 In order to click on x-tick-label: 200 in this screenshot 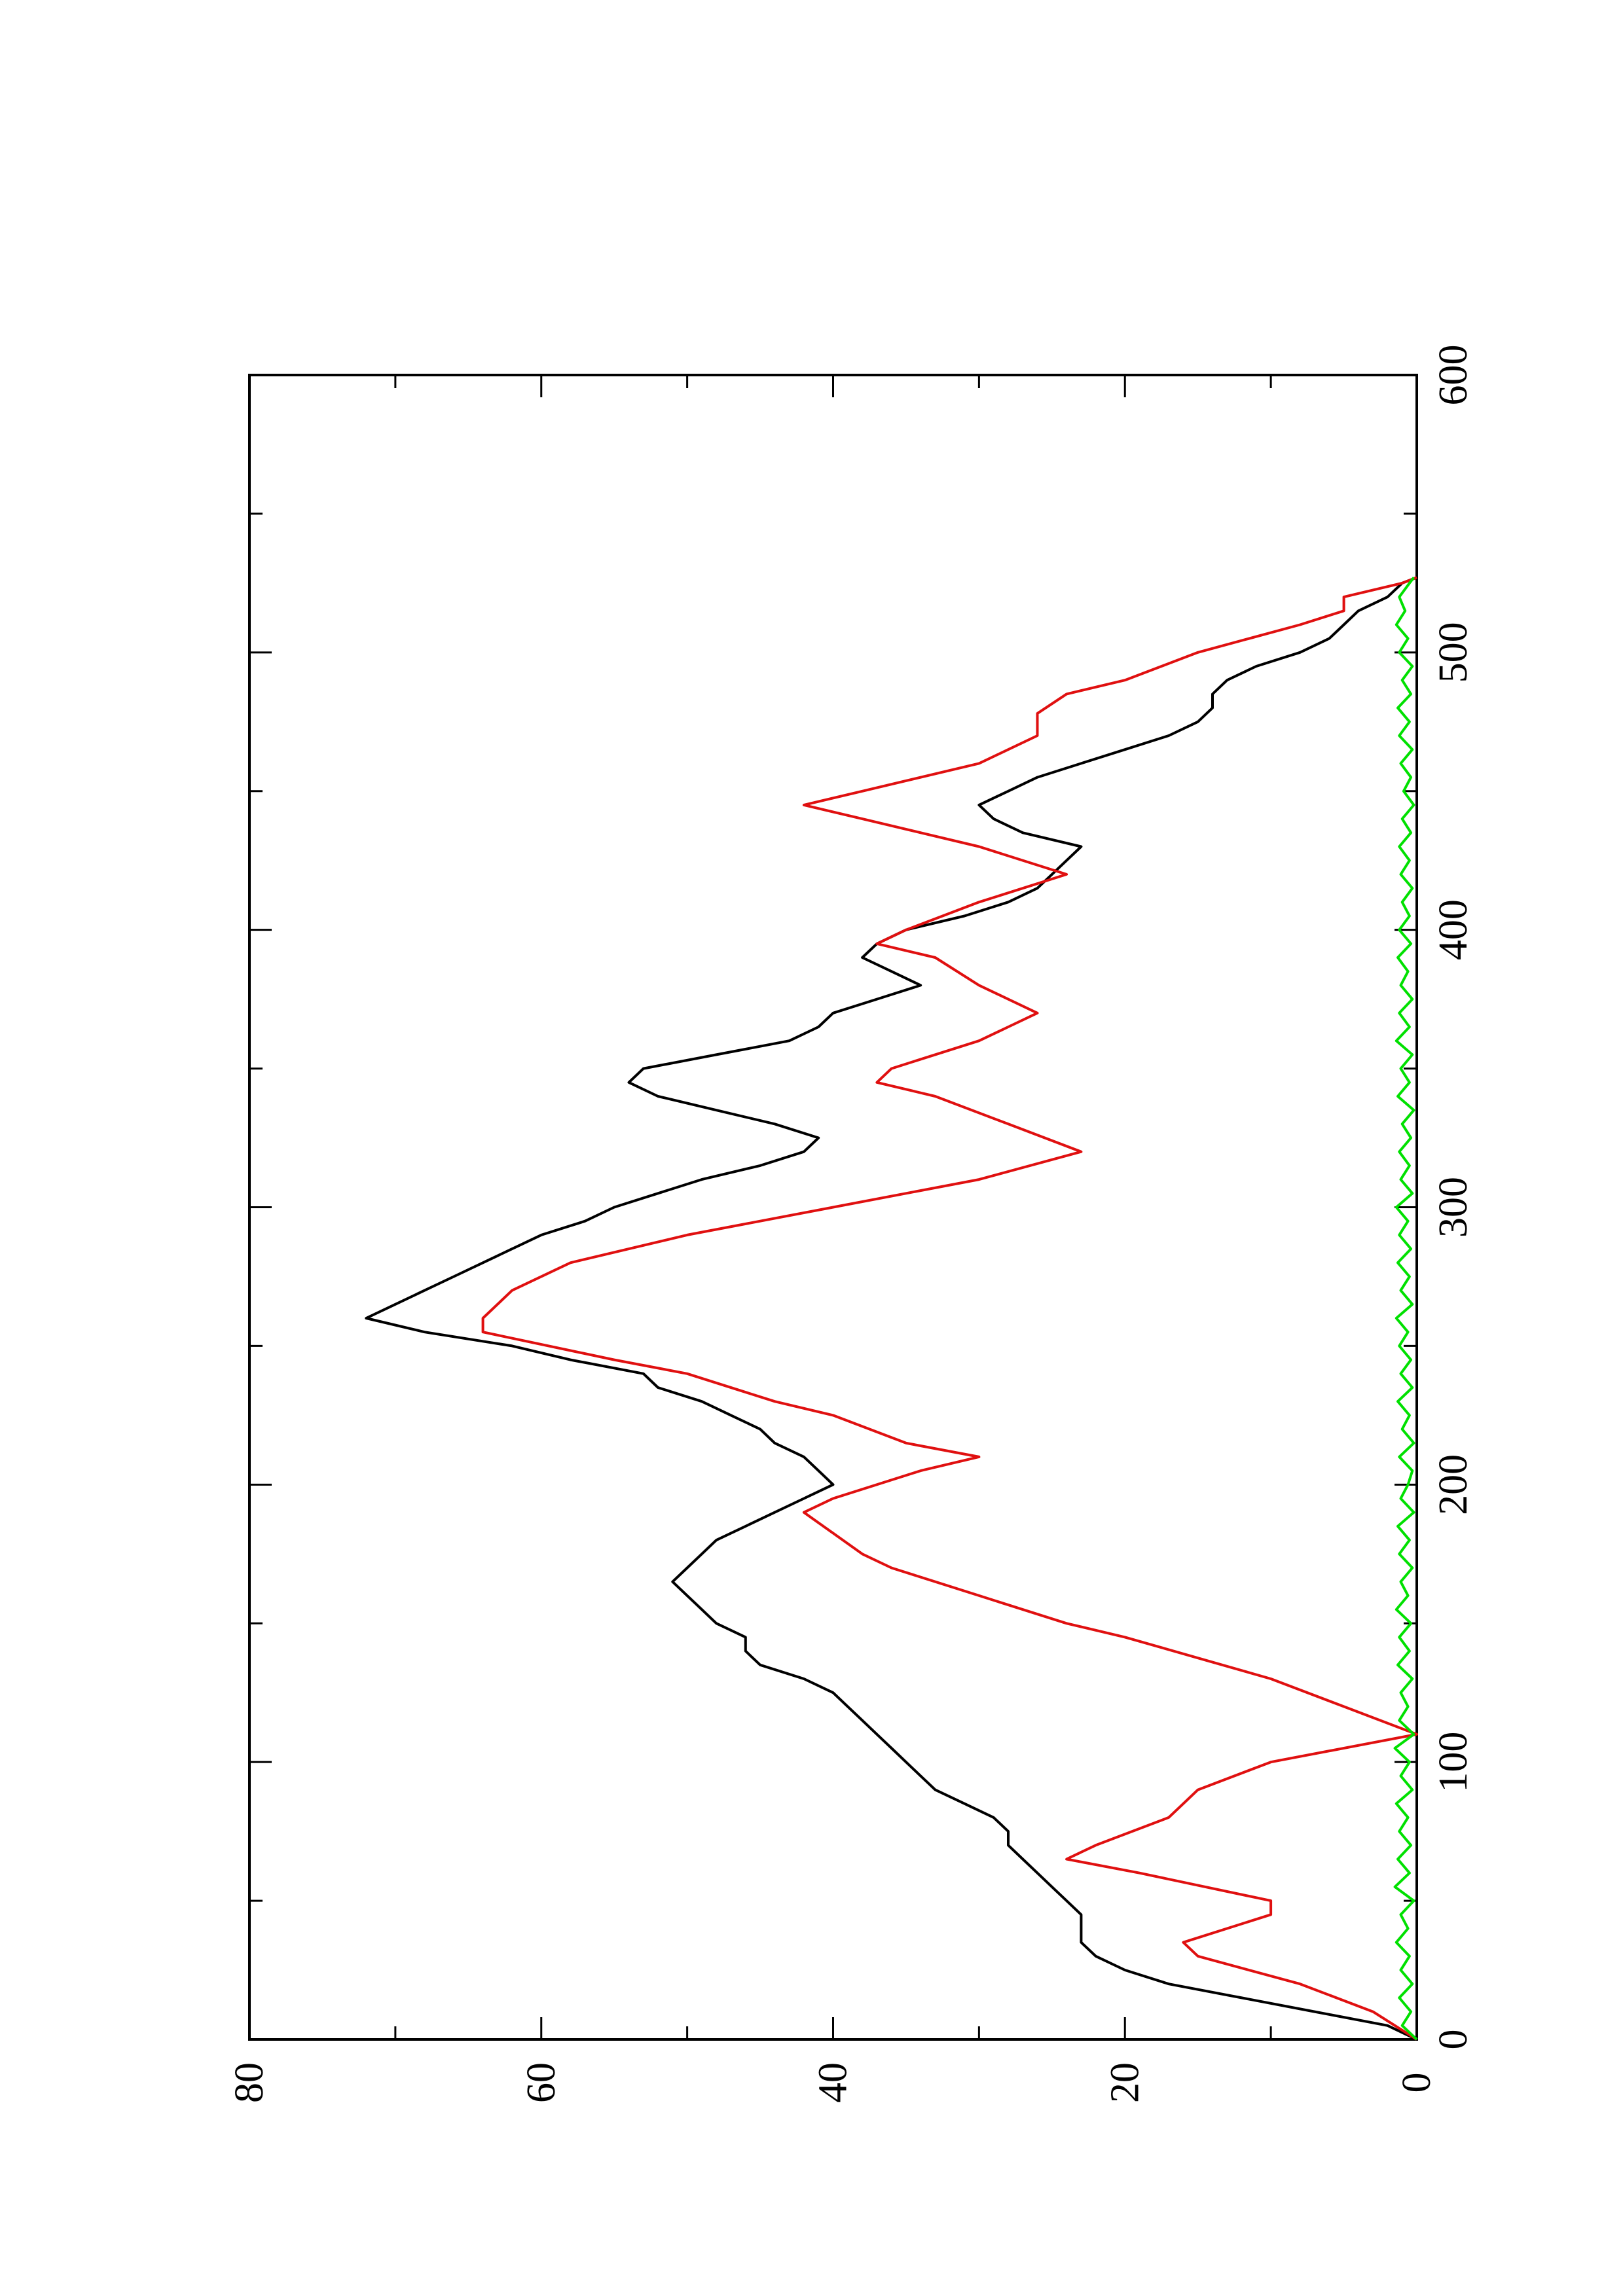, I will do `click(1453, 1484)`.